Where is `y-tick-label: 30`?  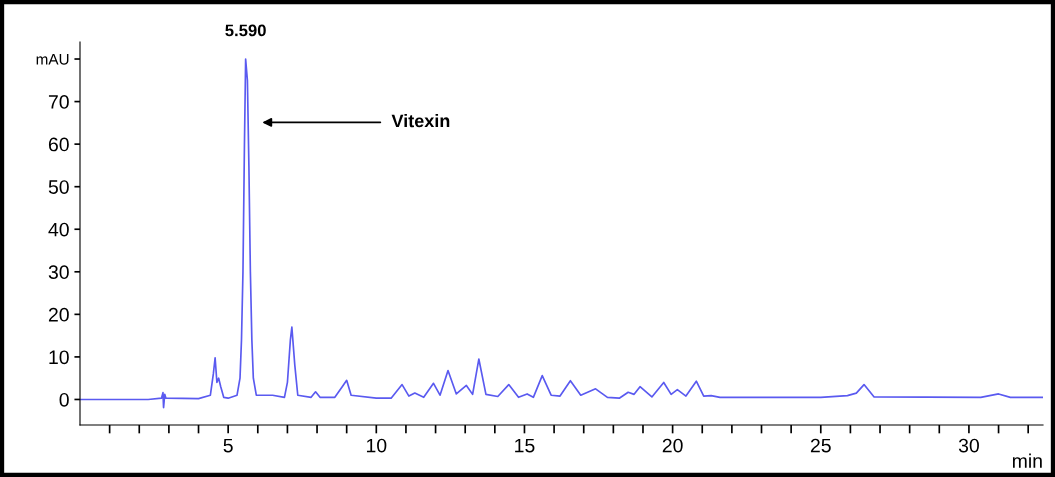
y-tick-label: 30 is located at coordinates (58, 272).